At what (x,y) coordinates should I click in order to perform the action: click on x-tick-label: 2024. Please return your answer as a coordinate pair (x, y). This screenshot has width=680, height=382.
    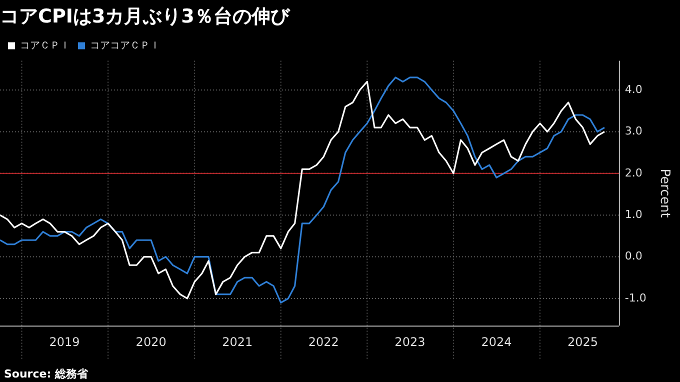
    Looking at the image, I should click on (496, 341).